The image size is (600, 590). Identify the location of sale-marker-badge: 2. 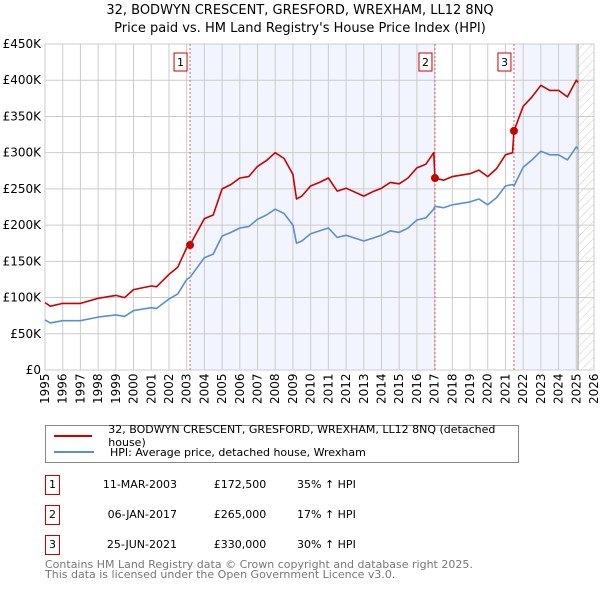
(52, 515).